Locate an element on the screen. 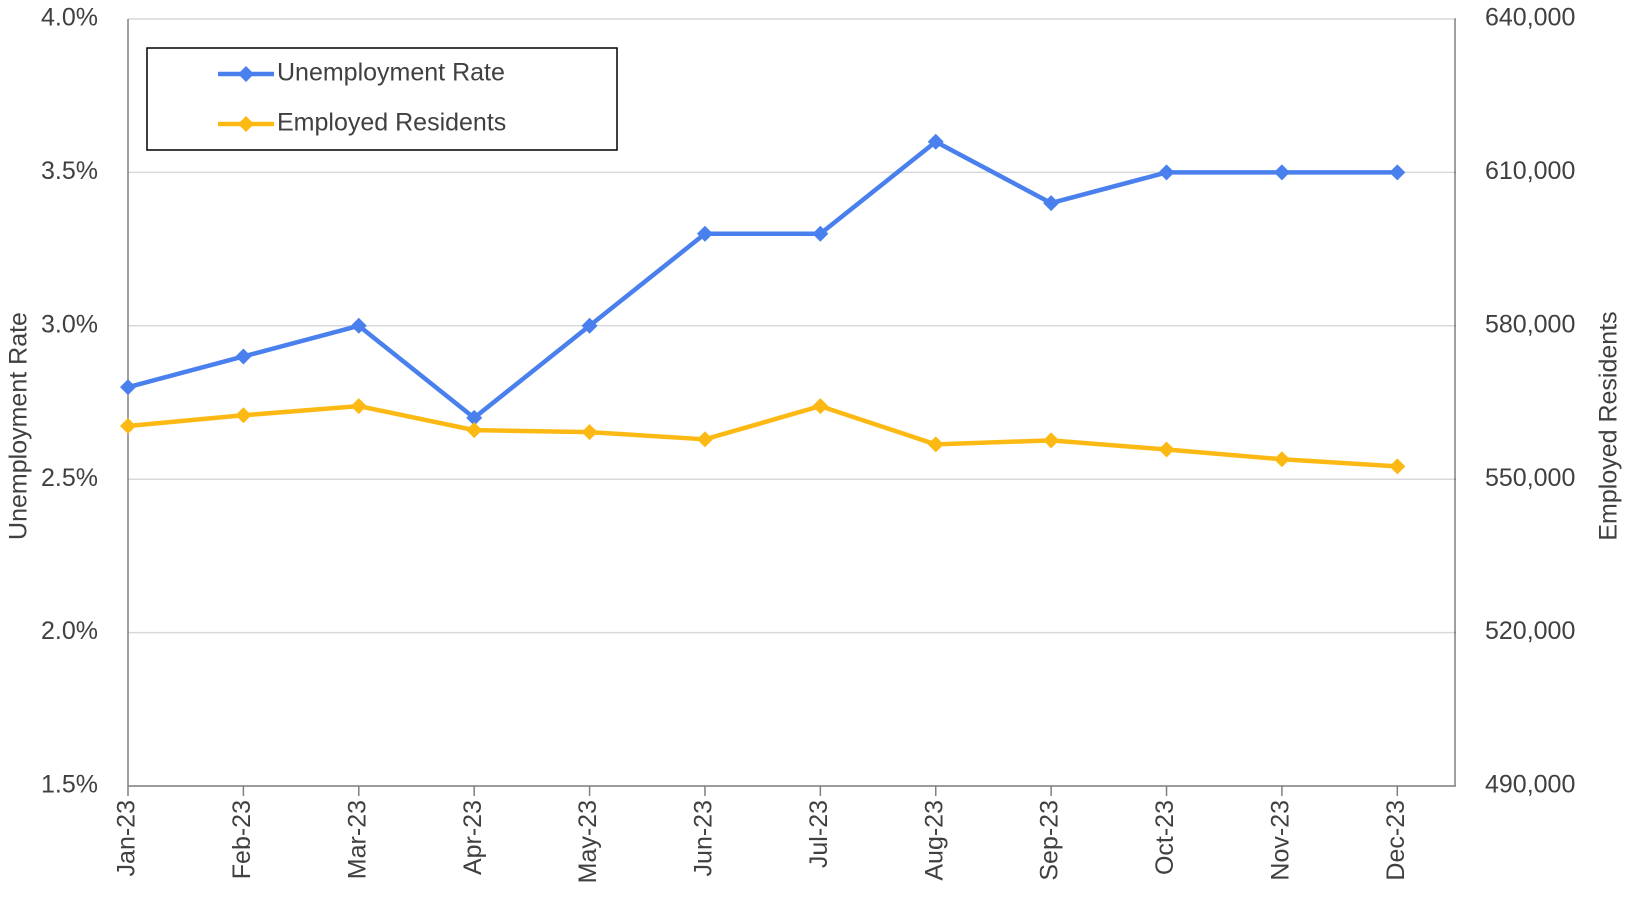  x-tick-label: Nov-23 is located at coordinates (1281, 840).